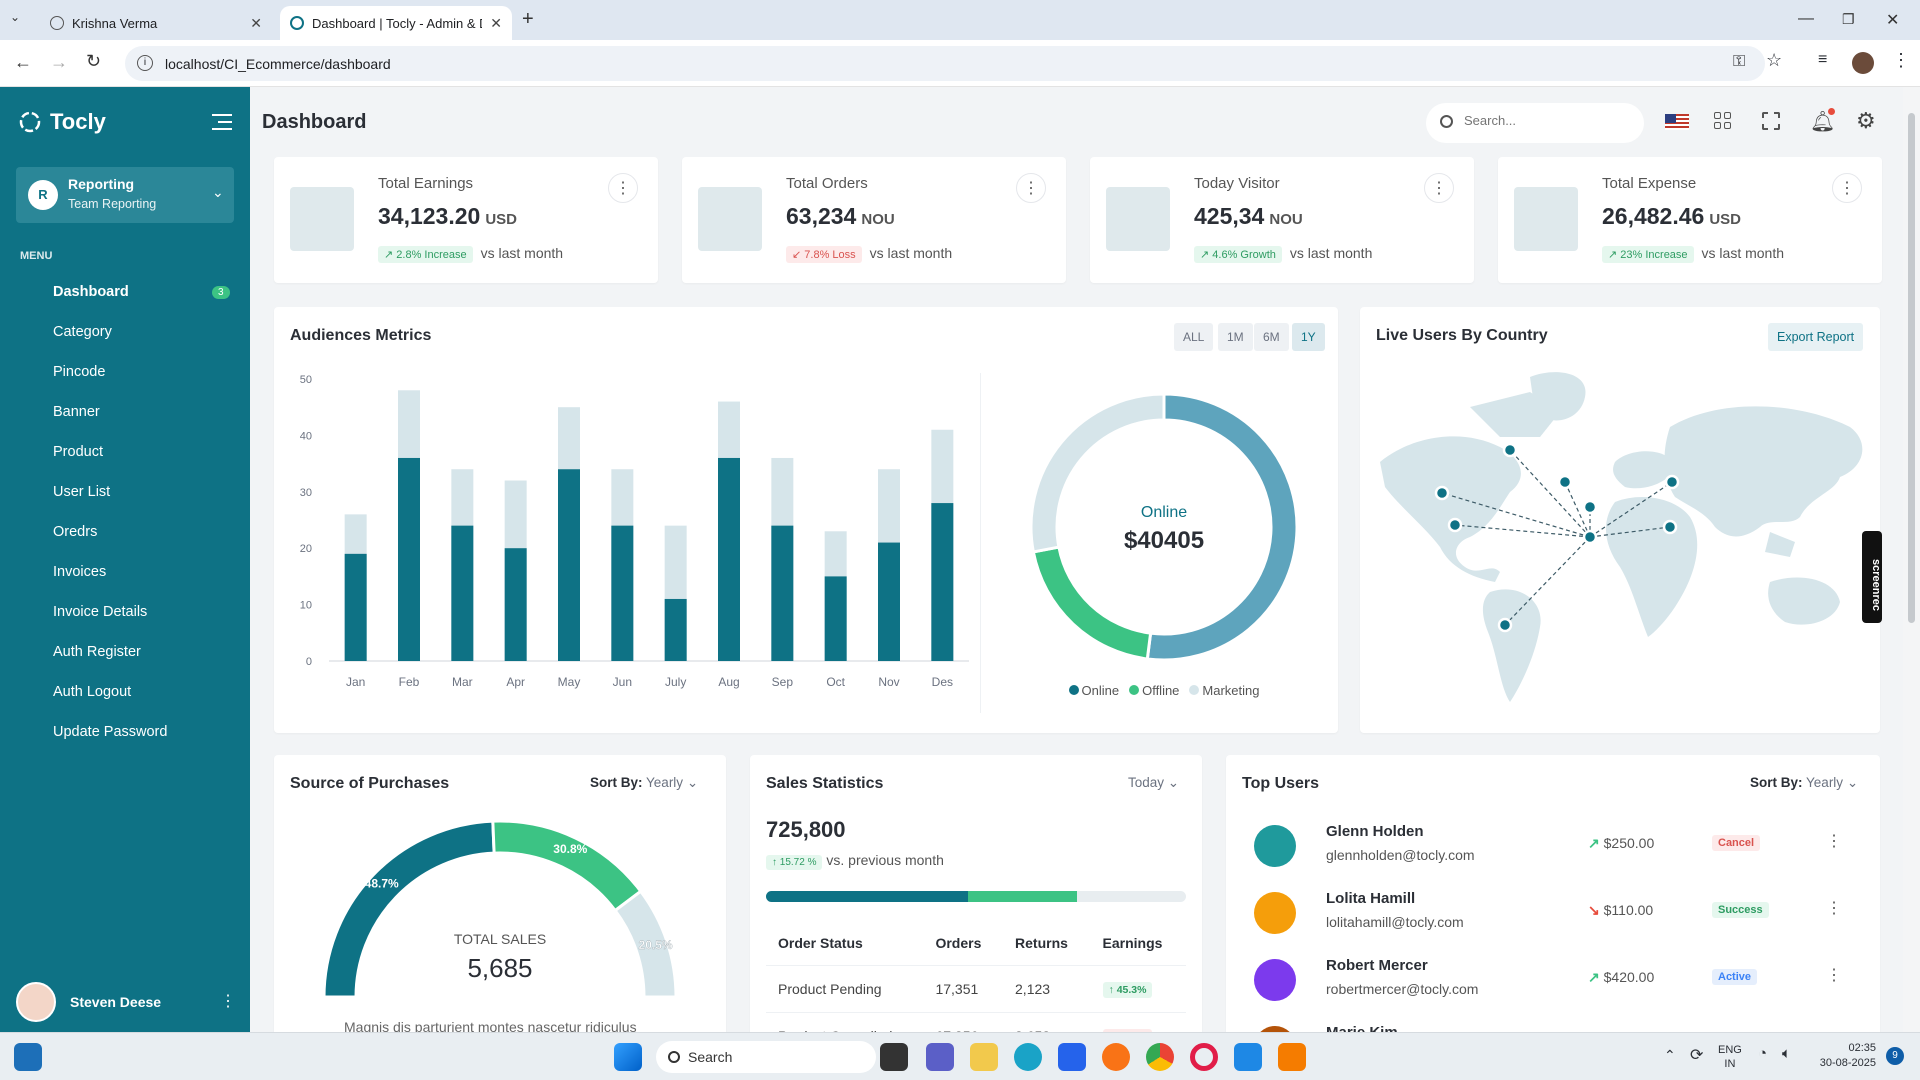 This screenshot has height=1080, width=1920. What do you see at coordinates (1816, 337) in the screenshot?
I see `export-report-button: Export Report` at bounding box center [1816, 337].